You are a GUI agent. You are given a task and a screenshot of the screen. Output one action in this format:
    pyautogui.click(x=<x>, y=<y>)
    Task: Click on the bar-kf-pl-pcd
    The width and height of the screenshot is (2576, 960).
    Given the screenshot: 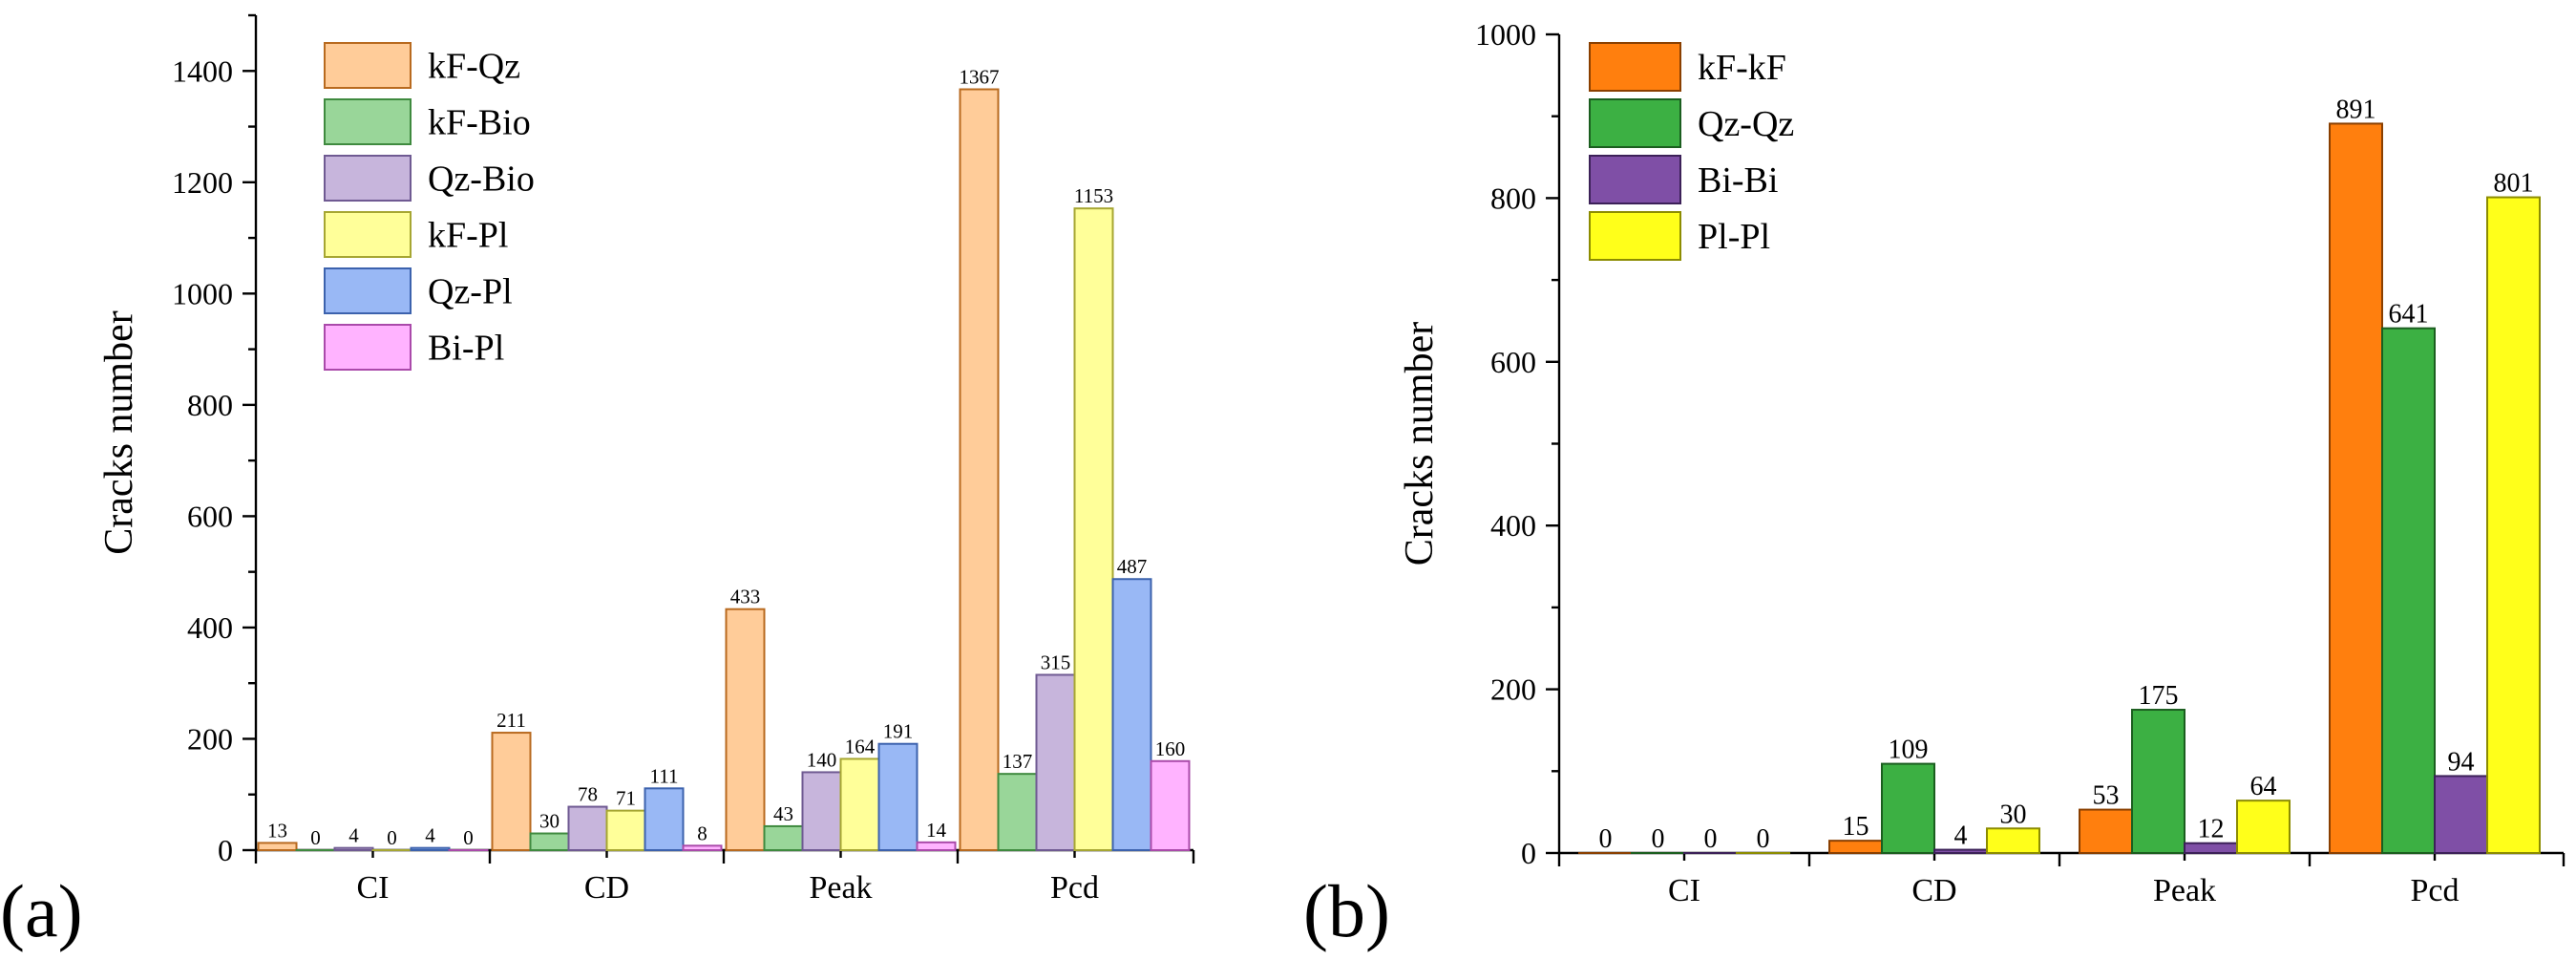 What is the action you would take?
    pyautogui.click(x=1093, y=529)
    